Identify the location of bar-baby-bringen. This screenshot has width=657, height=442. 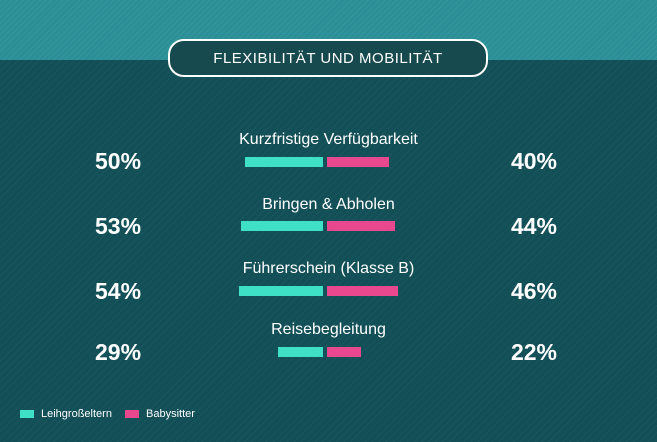
(361, 226).